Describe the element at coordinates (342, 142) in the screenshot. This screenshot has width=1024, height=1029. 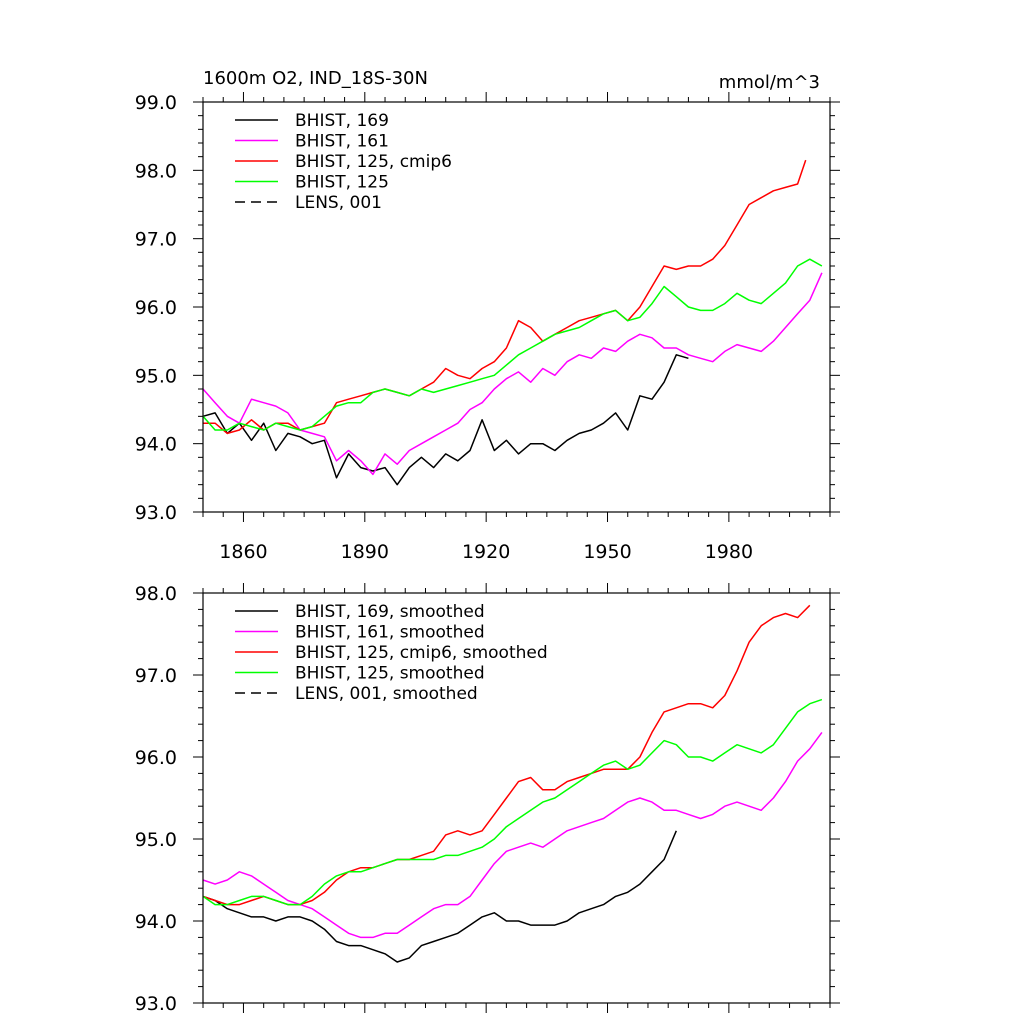
I see `legend-label: BHIST, 161` at that location.